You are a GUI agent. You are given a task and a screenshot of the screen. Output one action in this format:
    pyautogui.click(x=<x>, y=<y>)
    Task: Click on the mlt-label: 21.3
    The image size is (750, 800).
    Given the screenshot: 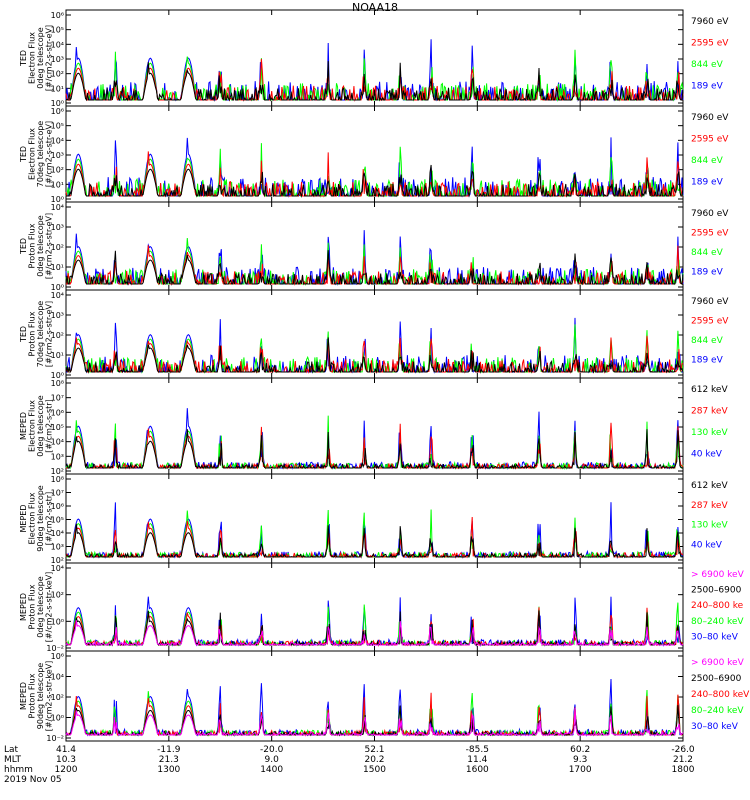 What is the action you would take?
    pyautogui.click(x=169, y=760)
    